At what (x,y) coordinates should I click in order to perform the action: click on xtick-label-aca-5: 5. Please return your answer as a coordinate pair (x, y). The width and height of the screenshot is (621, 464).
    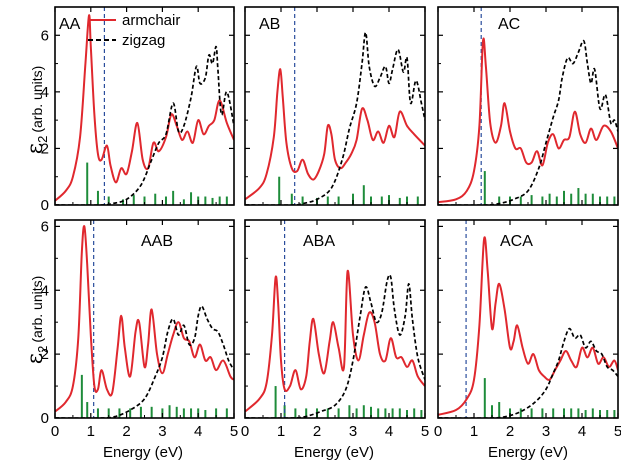
    Looking at the image, I should click on (617, 431).